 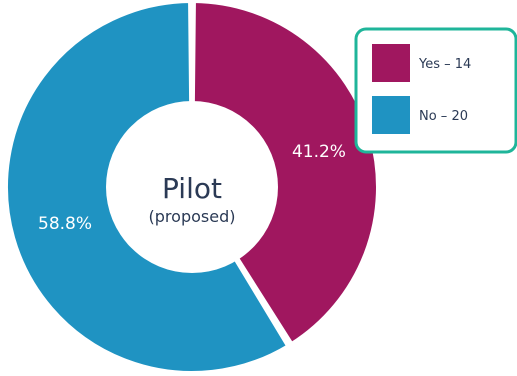 I want to click on percent-label-no: 58.8%, so click(x=65, y=224).